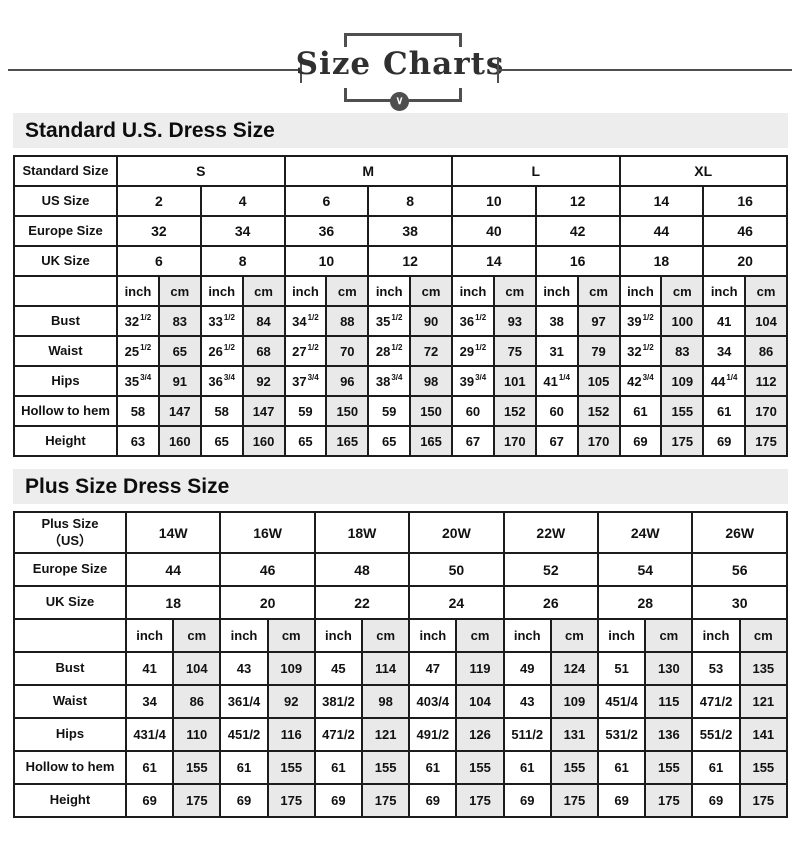 This screenshot has height=845, width=800. Describe the element at coordinates (242, 231) in the screenshot. I see `size-cell: 34` at that location.